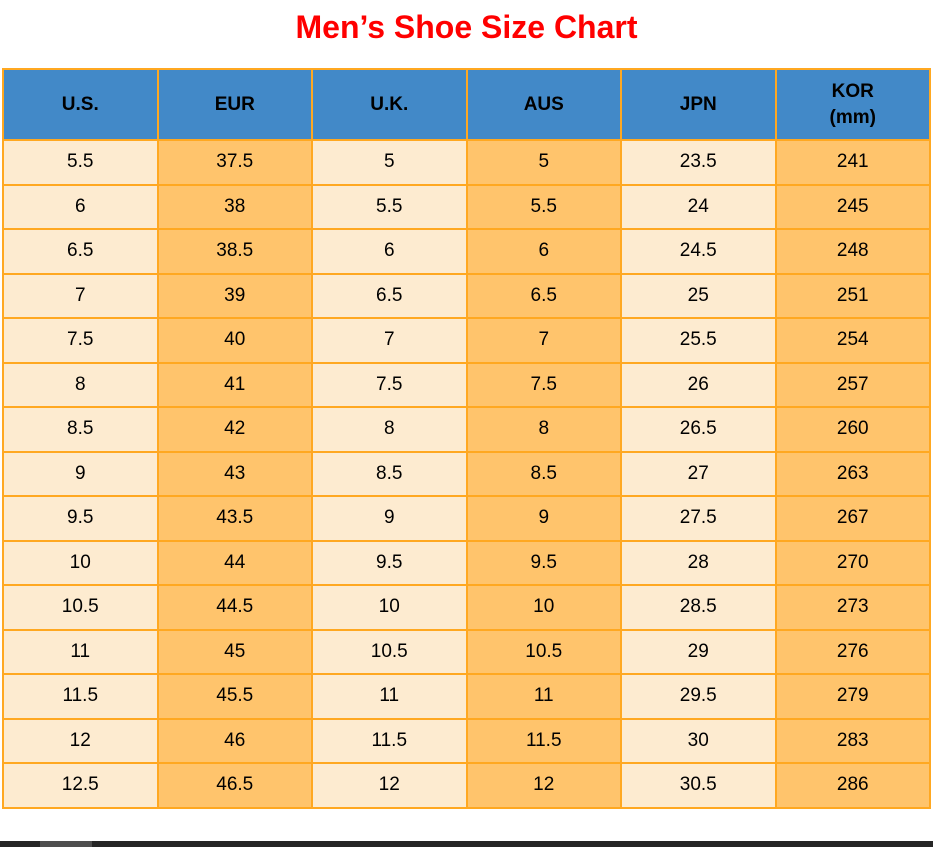 The height and width of the screenshot is (847, 933). Describe the element at coordinates (852, 104) in the screenshot. I see `column-header-kor: KOR (mm)` at that location.